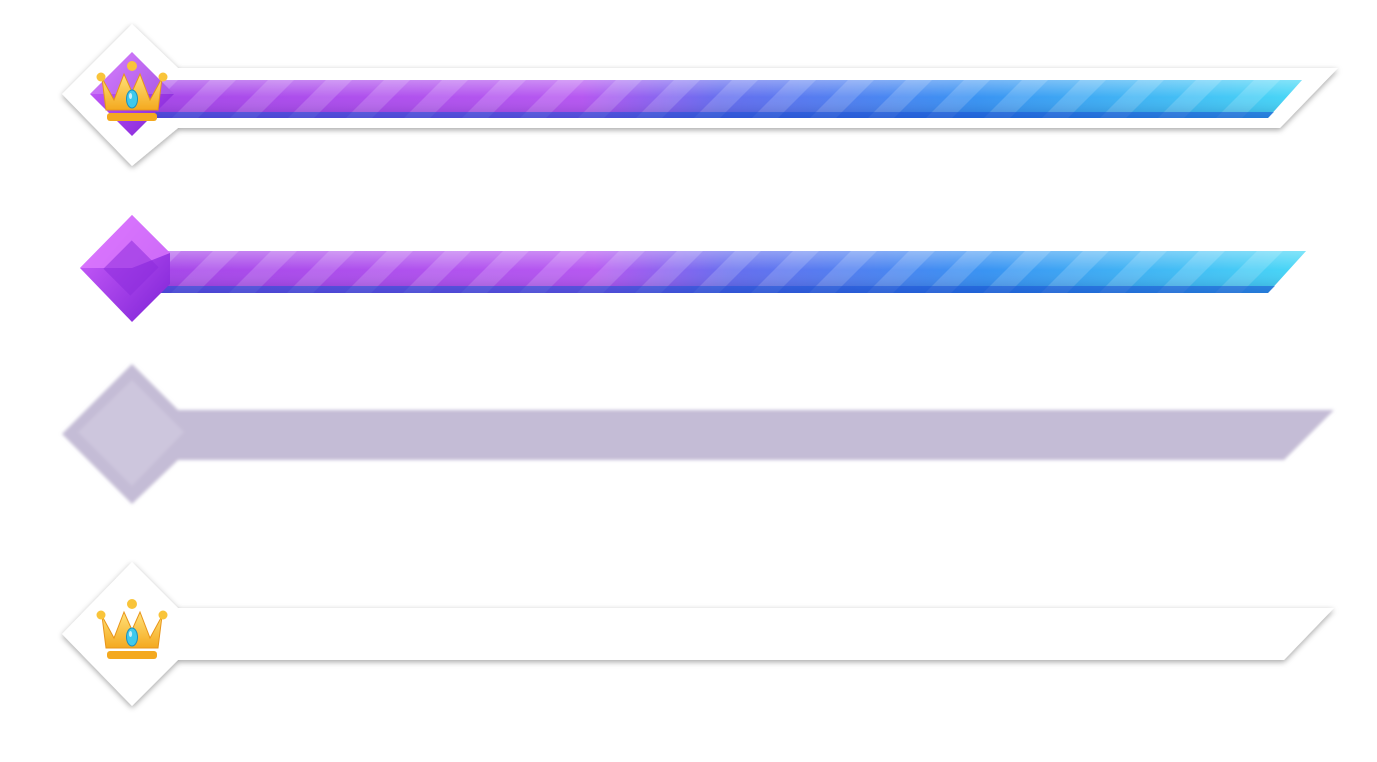  I want to click on progress-bar-fill-only, so click(693, 268).